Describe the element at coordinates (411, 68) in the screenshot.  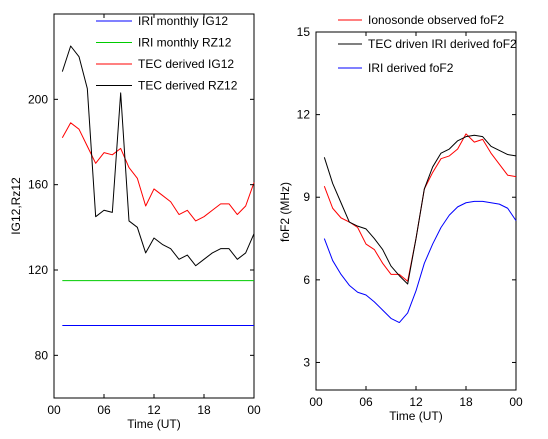
I see `legend-entry: IRI derived foF2` at that location.